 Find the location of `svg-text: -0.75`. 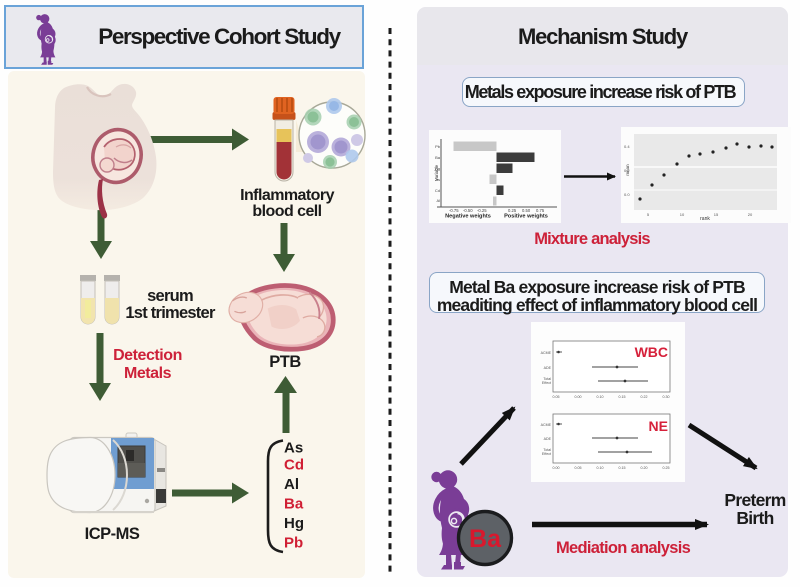

svg-text: -0.75 is located at coordinates (454, 210).